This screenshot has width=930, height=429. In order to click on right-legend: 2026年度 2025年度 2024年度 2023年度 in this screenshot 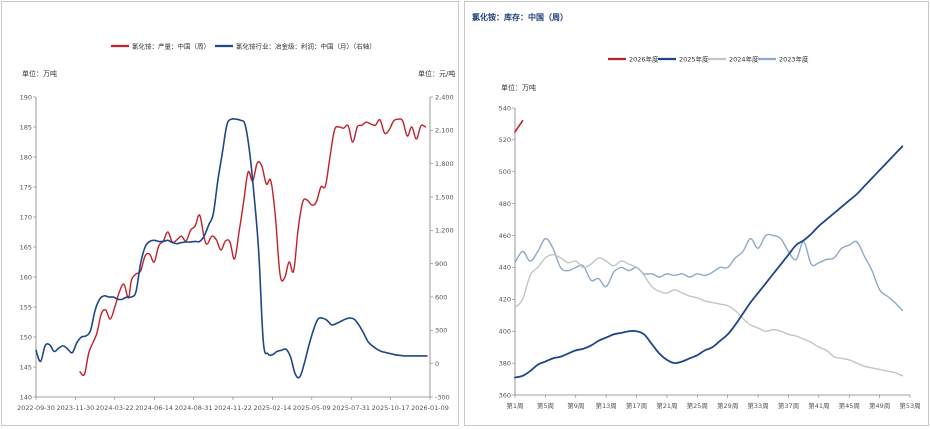, I will do `click(708, 59)`.